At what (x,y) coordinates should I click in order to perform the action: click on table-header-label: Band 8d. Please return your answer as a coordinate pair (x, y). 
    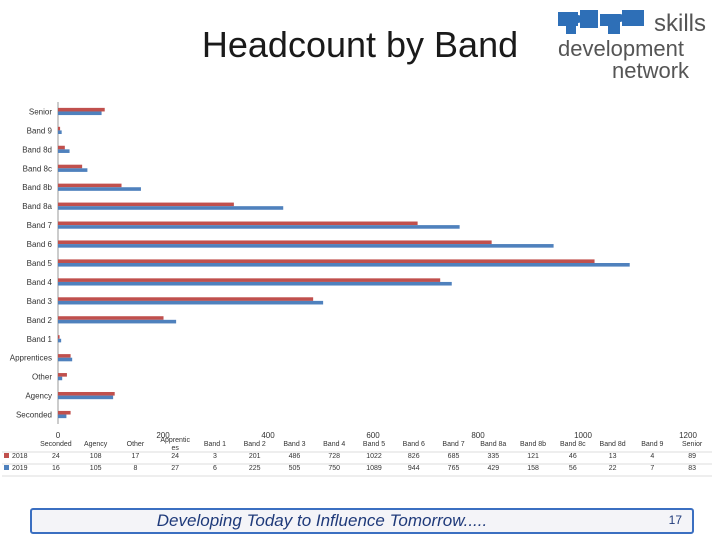
    Looking at the image, I should click on (613, 444).